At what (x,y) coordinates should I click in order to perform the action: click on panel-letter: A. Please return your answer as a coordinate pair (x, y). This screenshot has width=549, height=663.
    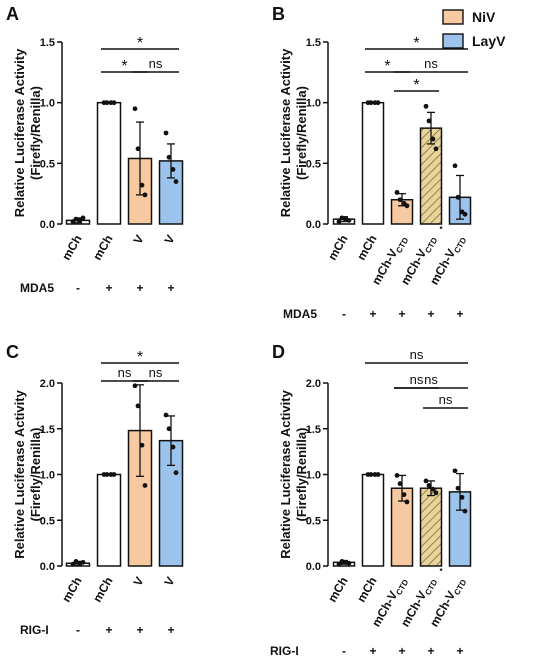
    Looking at the image, I should click on (12, 14).